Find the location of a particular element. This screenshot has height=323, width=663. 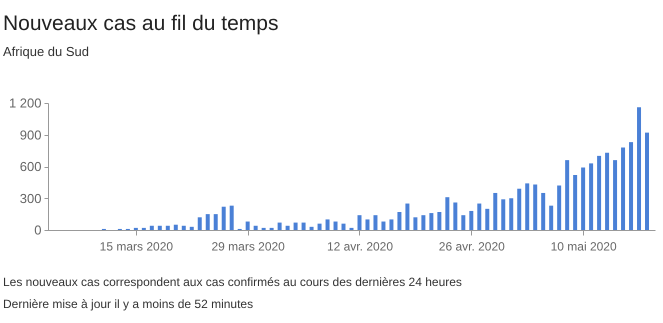

x-tick-label: 15 mars 2020 is located at coordinates (137, 247).